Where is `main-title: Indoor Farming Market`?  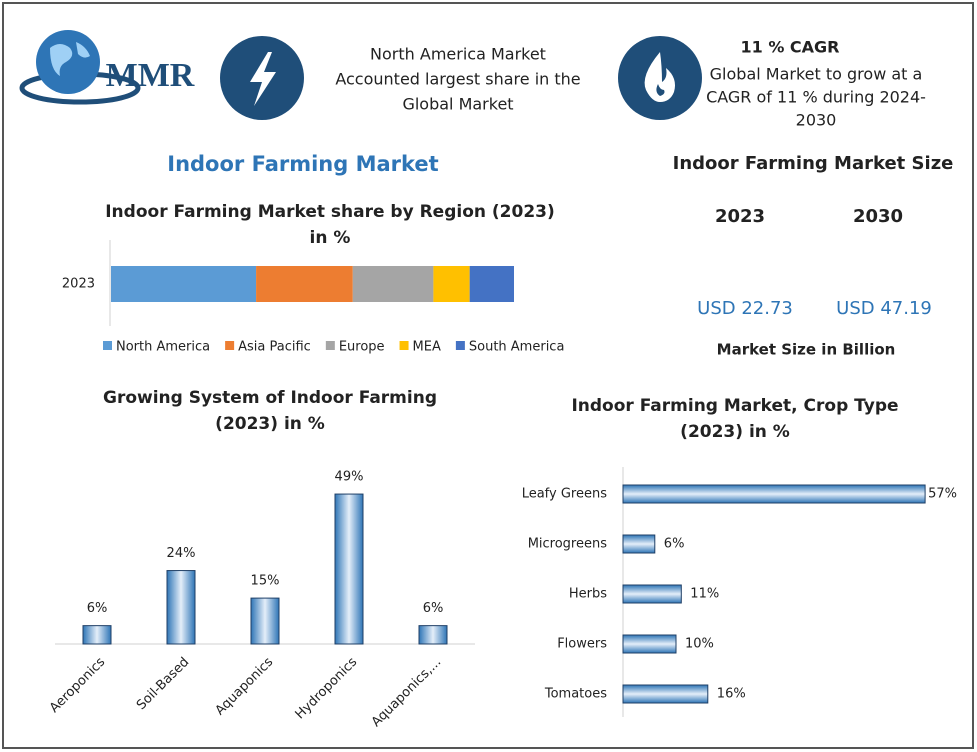
main-title: Indoor Farming Market is located at coordinates (302, 164).